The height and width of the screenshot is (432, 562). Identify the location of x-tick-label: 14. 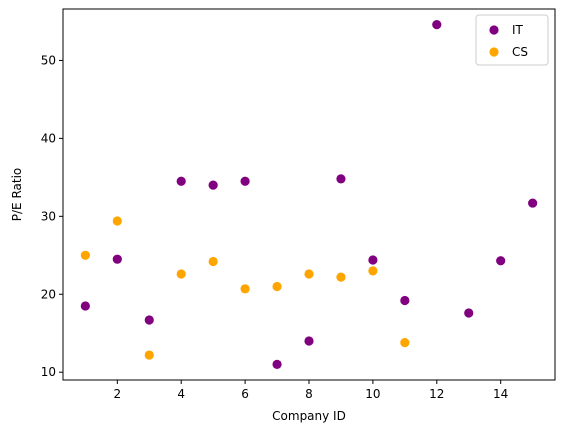
(500, 394).